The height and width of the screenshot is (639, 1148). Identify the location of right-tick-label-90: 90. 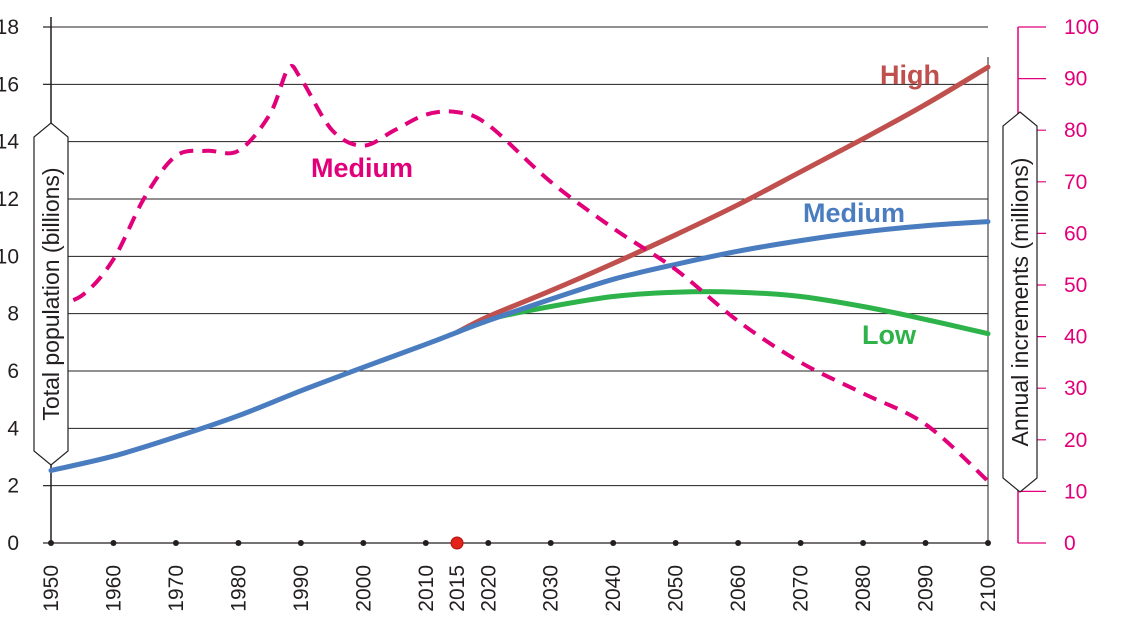
(1075, 79).